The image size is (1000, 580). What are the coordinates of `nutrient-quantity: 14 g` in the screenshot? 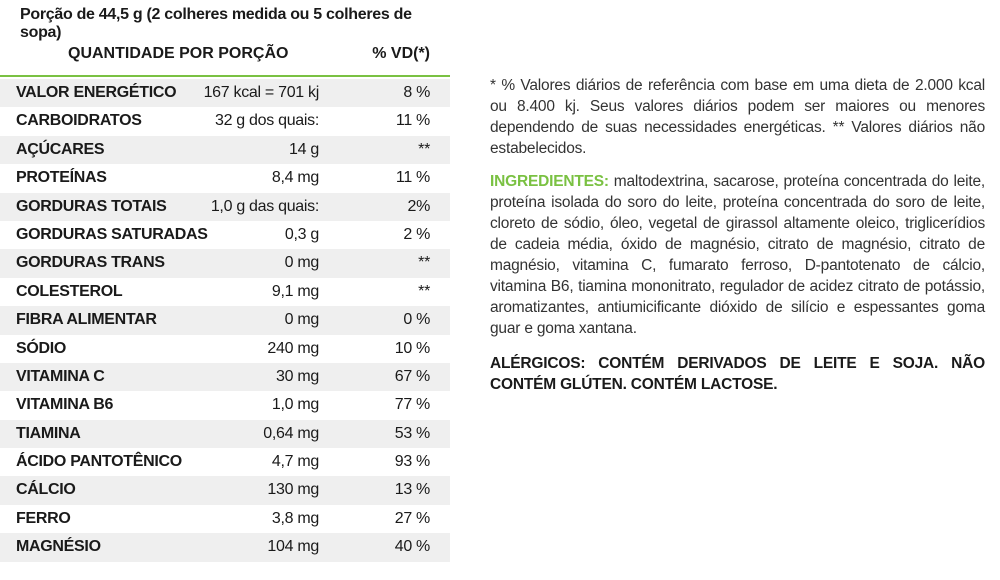 It's located at (304, 149).